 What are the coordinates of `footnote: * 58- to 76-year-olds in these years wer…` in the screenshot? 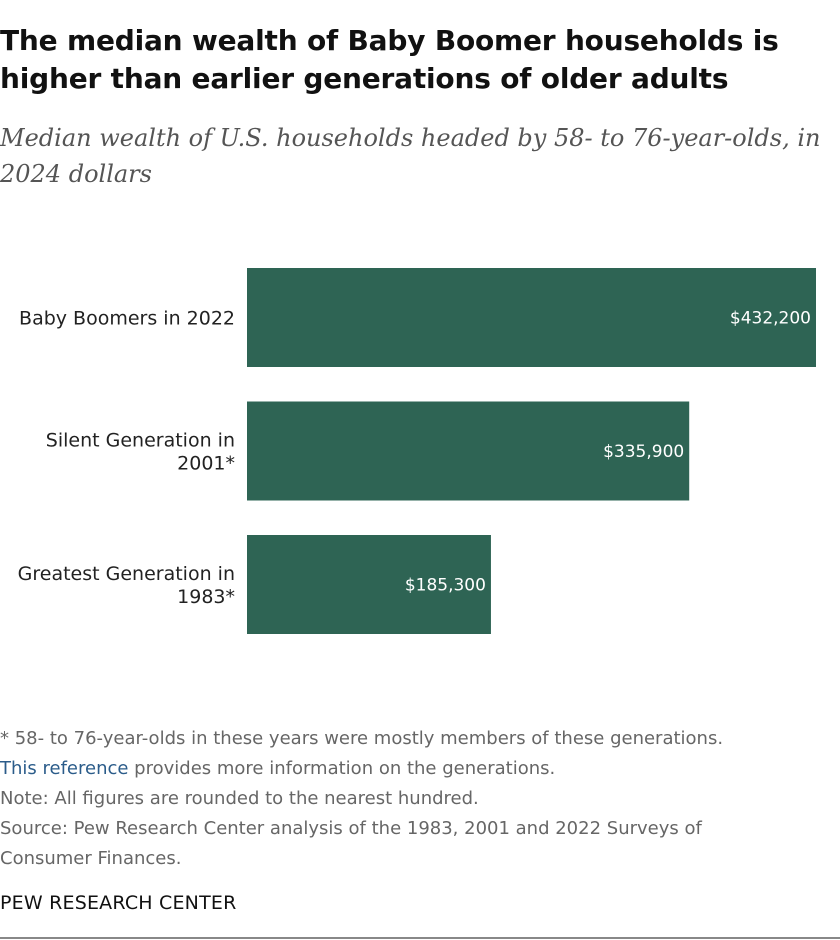 It's located at (362, 738).